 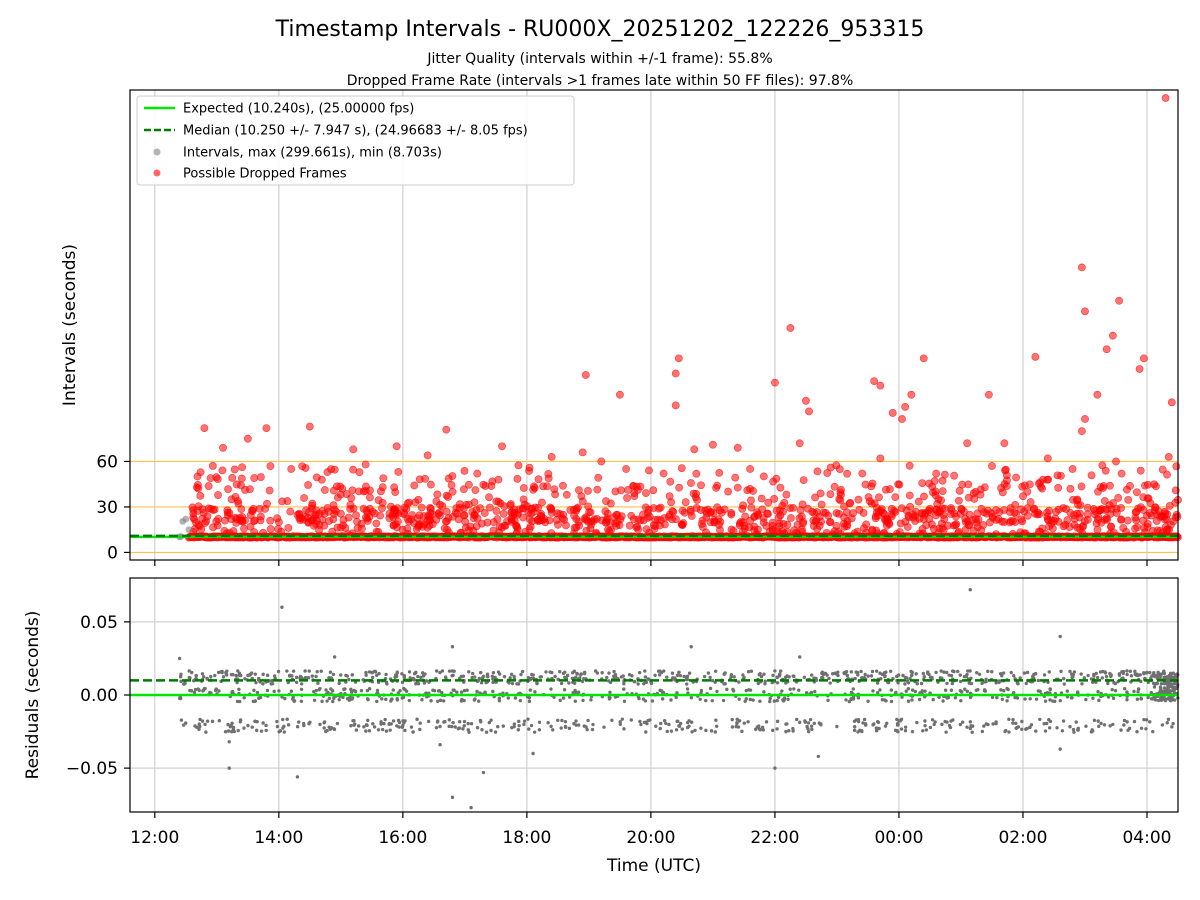 What do you see at coordinates (98, 696) in the screenshot?
I see `residuals-y-ticks: −0.05 0.00 0.05` at bounding box center [98, 696].